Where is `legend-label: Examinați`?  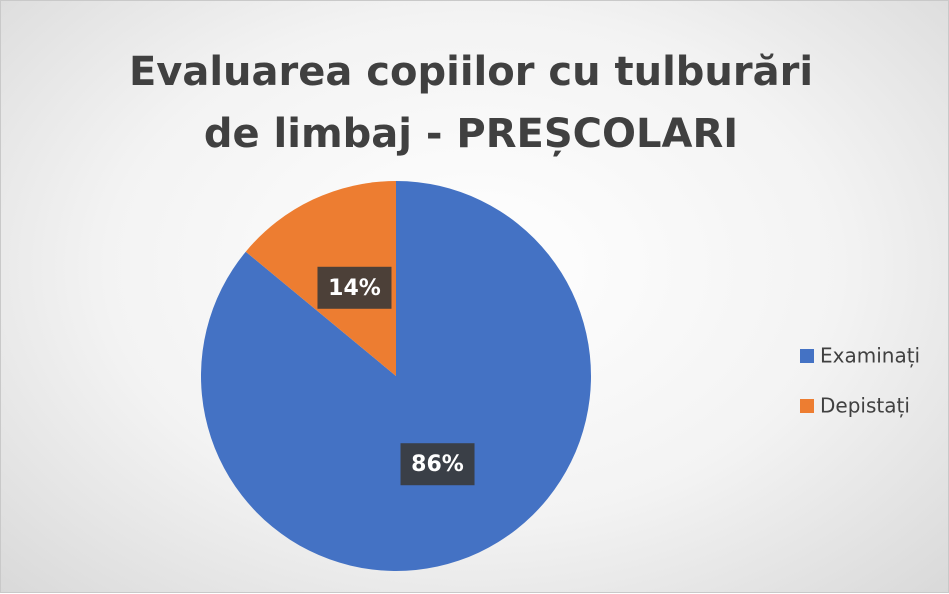 legend-label: Examinați is located at coordinates (870, 356).